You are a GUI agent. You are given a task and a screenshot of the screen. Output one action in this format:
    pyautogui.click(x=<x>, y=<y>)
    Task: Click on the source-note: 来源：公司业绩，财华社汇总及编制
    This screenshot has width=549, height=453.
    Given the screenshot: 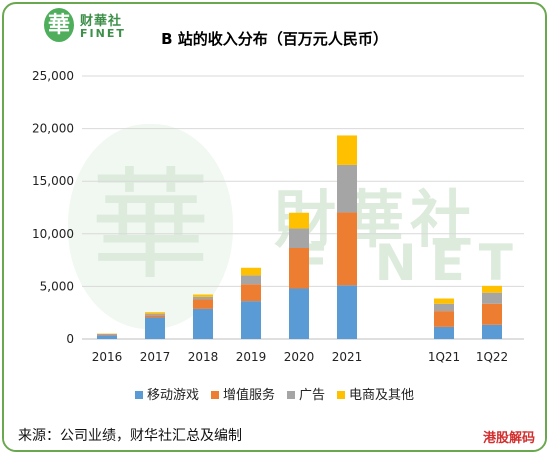 What is the action you would take?
    pyautogui.click(x=130, y=436)
    